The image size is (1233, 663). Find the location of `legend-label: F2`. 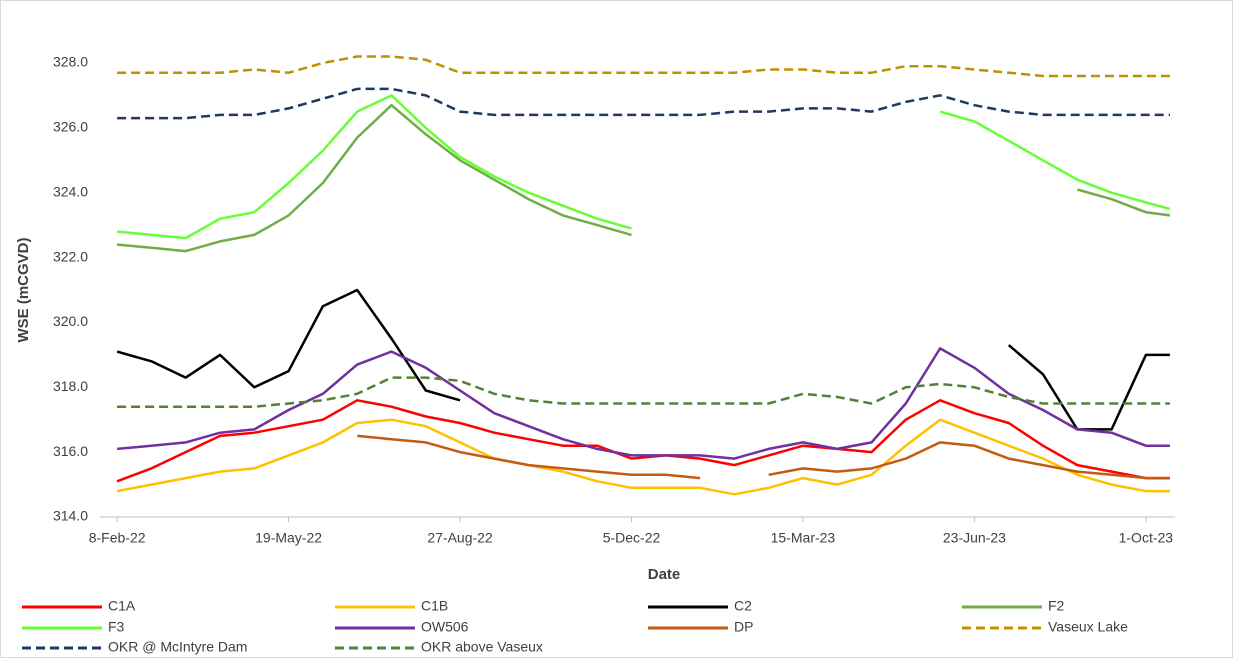

legend-label: F2 is located at coordinates (1056, 606).